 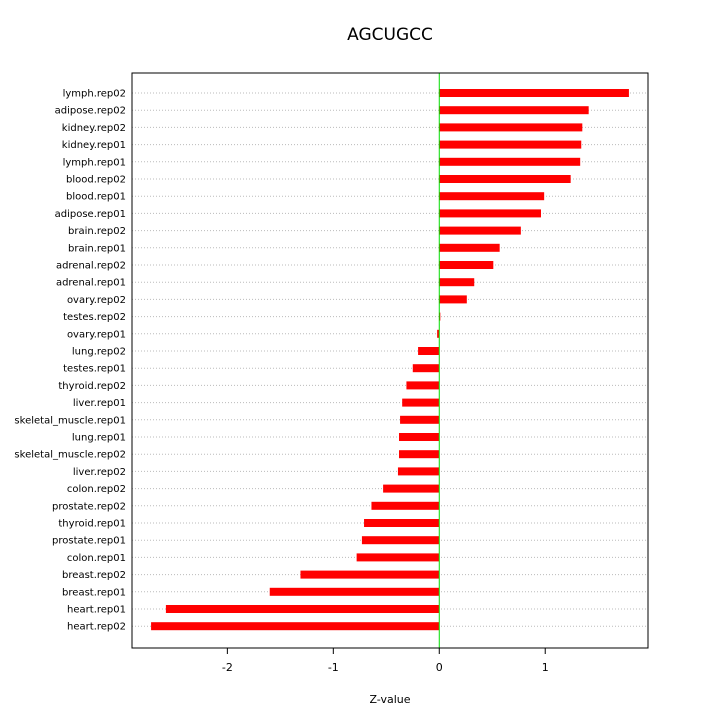 I want to click on bar-heart.rep01, so click(x=302, y=609).